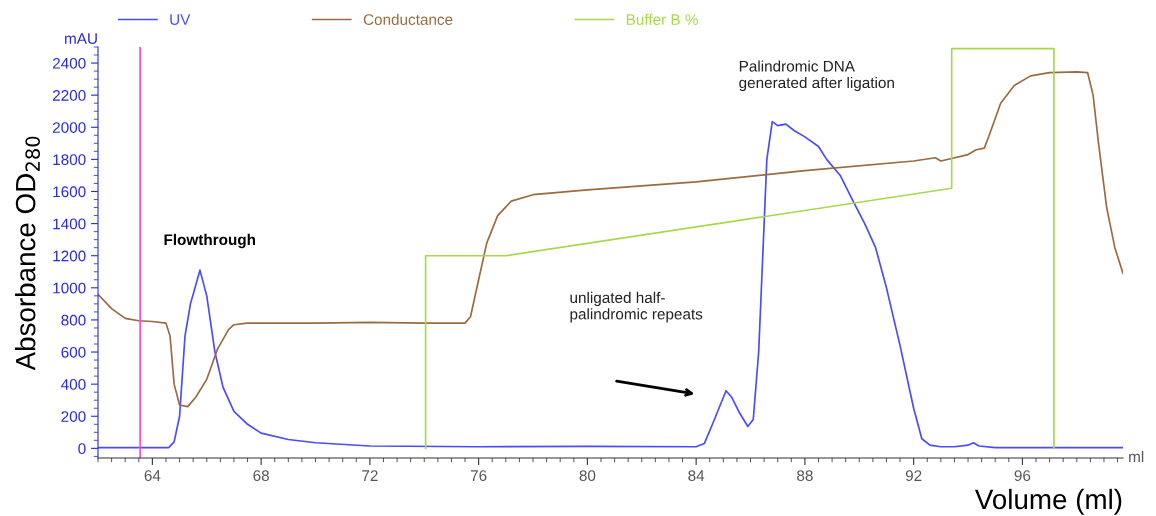 The height and width of the screenshot is (516, 1156). Describe the element at coordinates (261, 476) in the screenshot. I see `x-tick-label: 68` at that location.